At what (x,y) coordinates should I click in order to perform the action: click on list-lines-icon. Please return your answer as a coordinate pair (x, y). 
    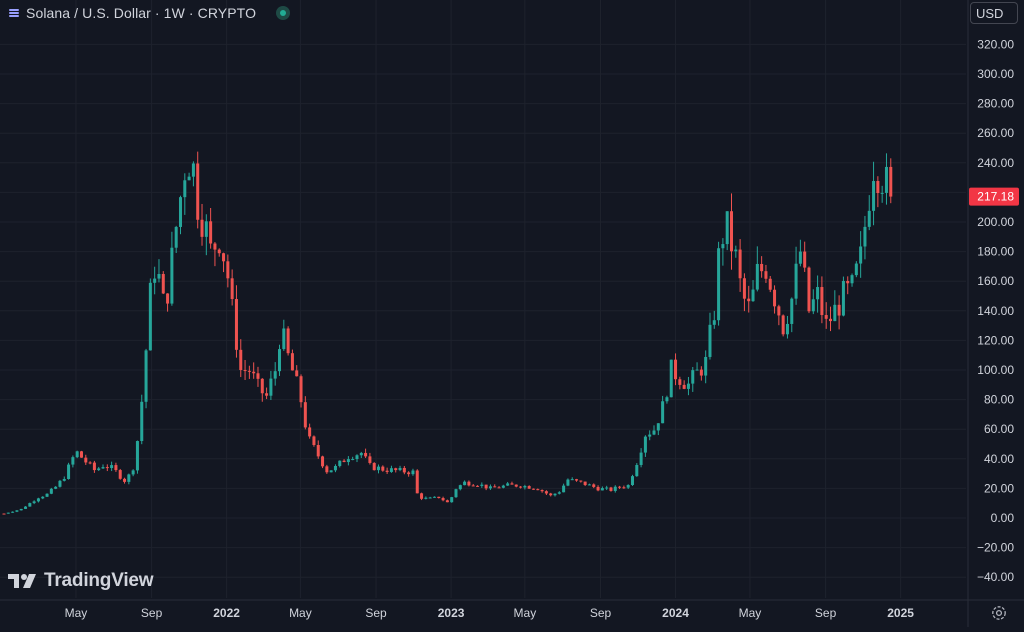
    Looking at the image, I should click on (14, 13).